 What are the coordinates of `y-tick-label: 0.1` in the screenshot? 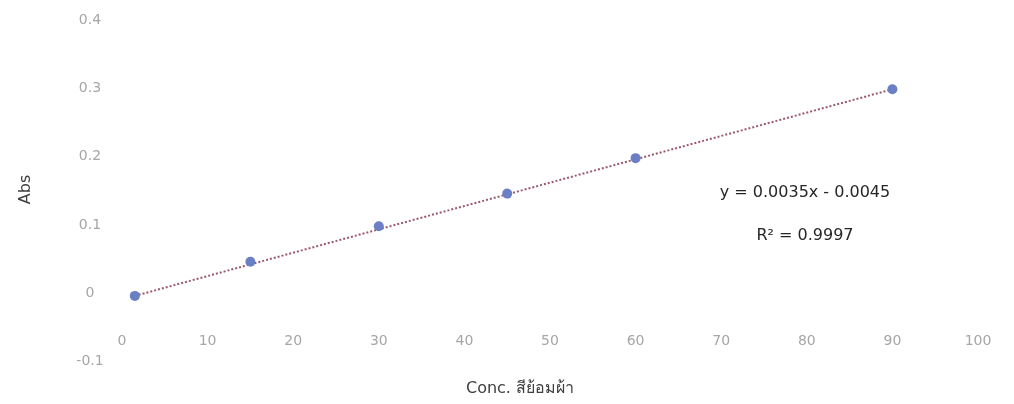 It's located at (90, 223).